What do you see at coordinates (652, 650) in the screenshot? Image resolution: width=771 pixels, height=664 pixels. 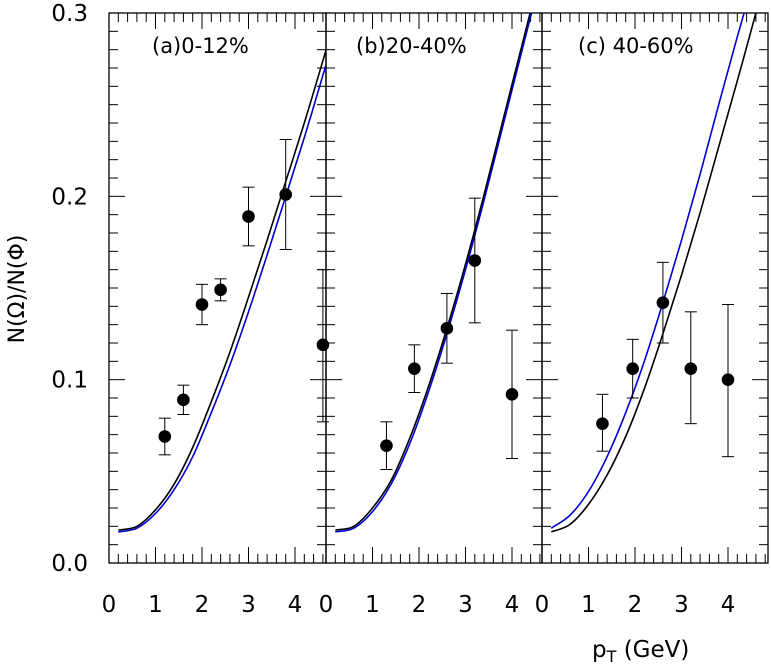 I see `x-axis-label-unit: (GeV)` at bounding box center [652, 650].